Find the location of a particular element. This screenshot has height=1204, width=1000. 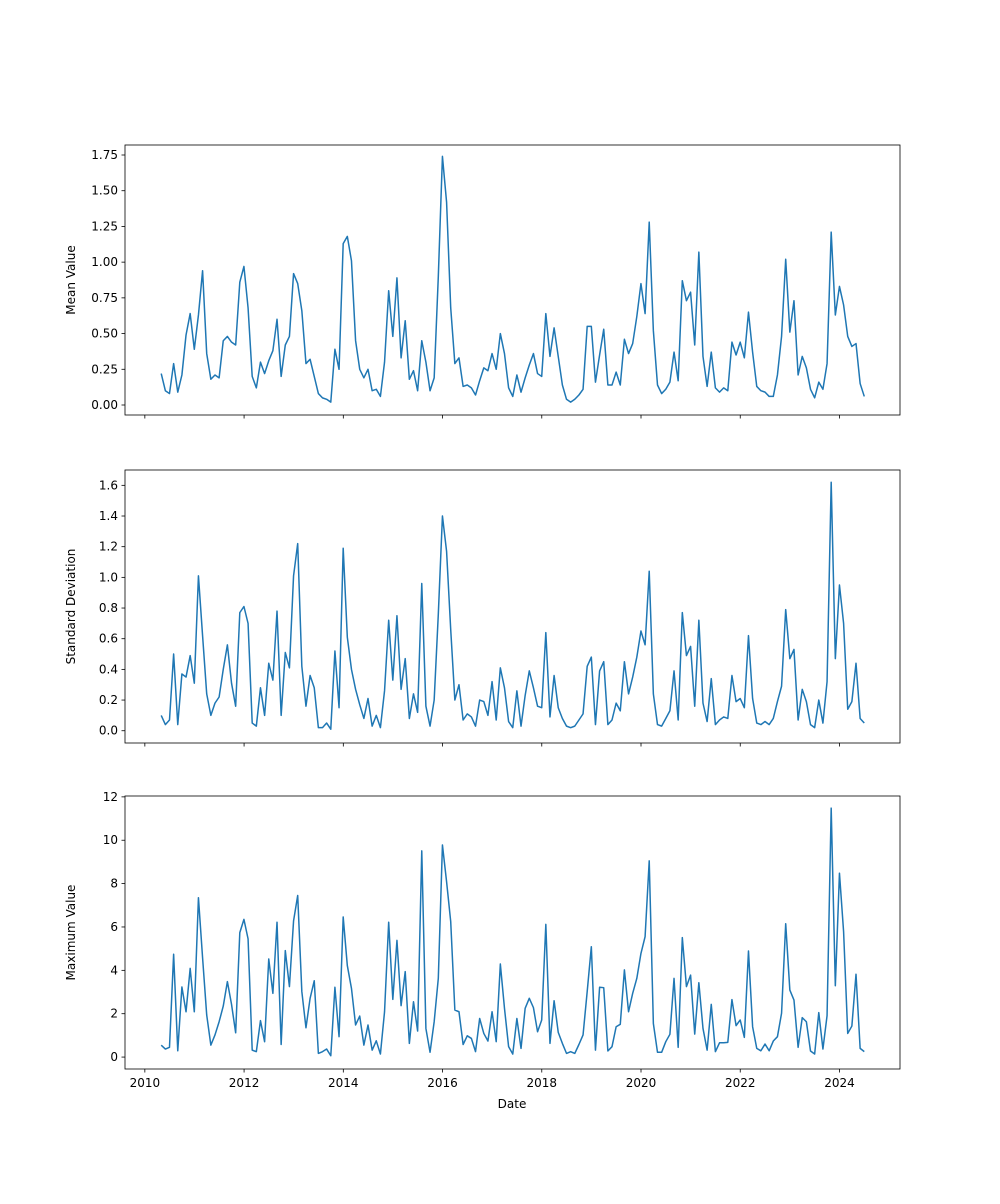

y-tick-label: 8 is located at coordinates (114, 884).